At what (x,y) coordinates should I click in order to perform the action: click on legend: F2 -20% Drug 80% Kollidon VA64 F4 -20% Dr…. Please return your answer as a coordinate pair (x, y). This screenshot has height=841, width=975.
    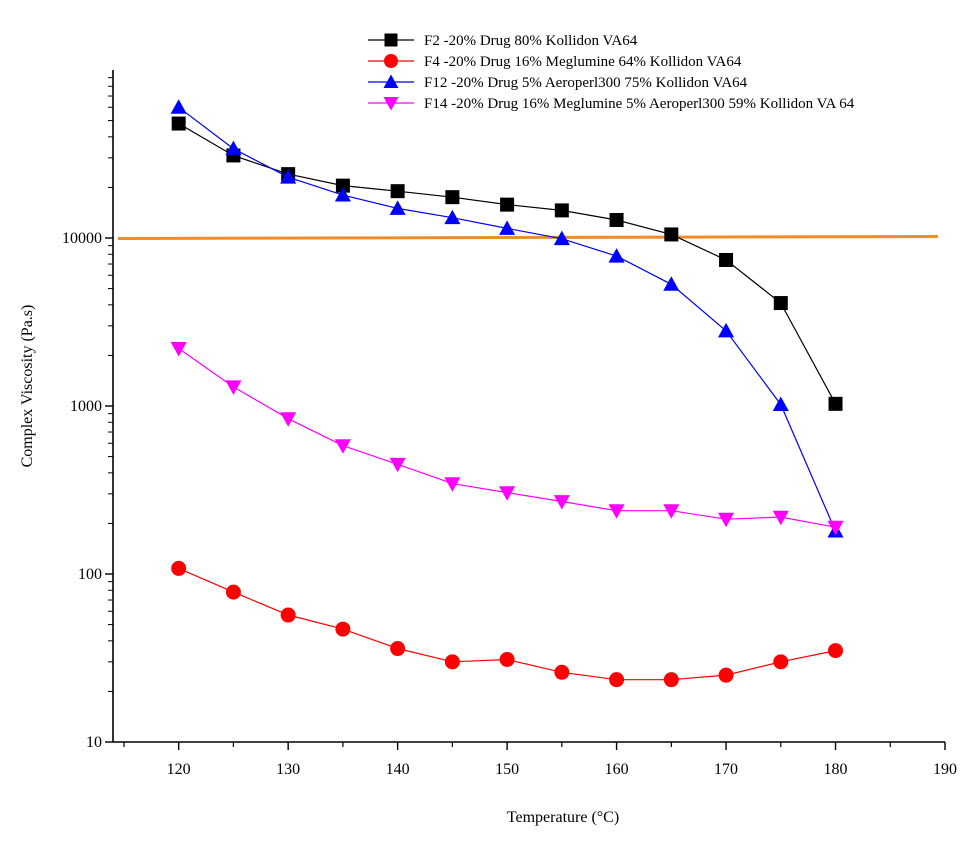
    Looking at the image, I should click on (611, 72).